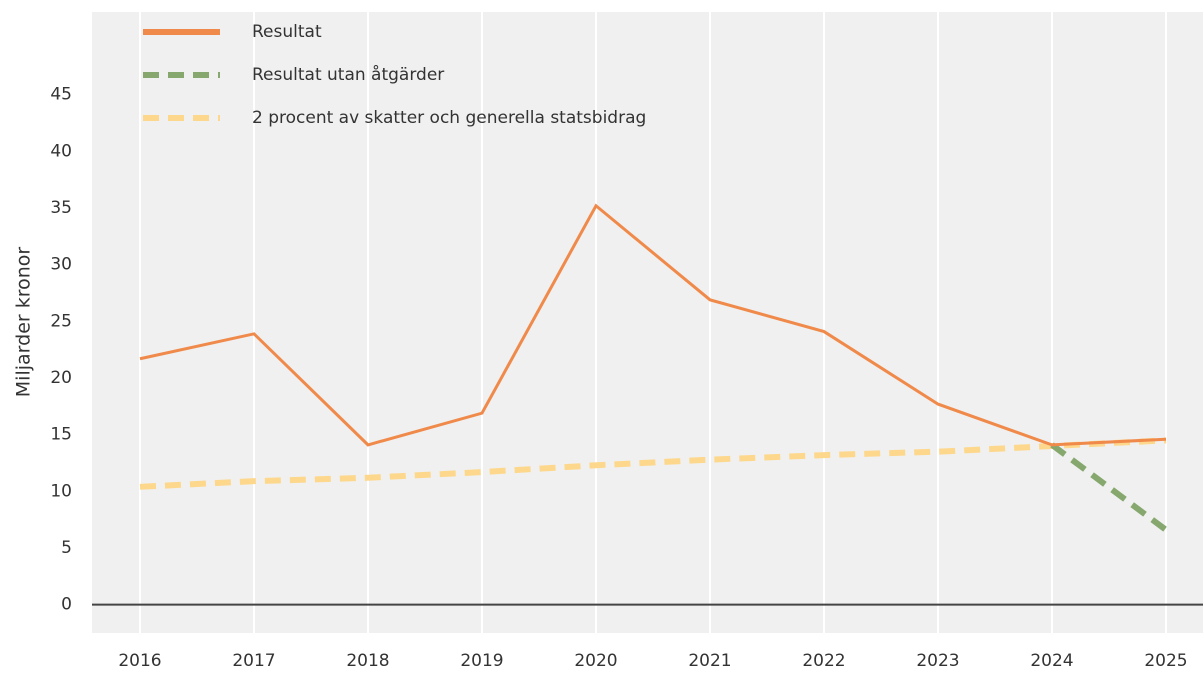  I want to click on y-tick-label: 35, so click(61, 208).